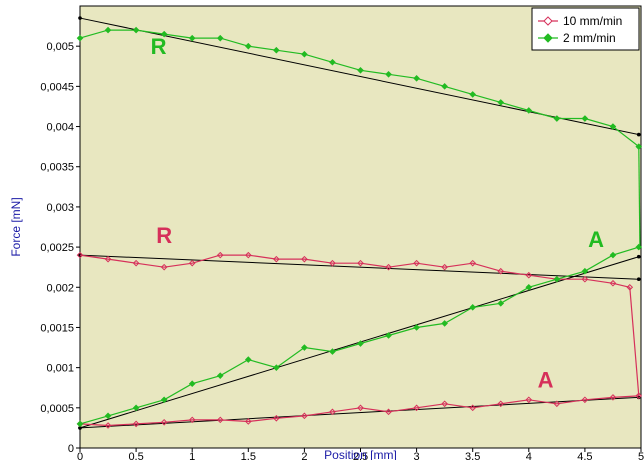 The width and height of the screenshot is (644, 460). Describe the element at coordinates (57, 409) in the screenshot. I see `y-tick-label: 0,0005` at that location.